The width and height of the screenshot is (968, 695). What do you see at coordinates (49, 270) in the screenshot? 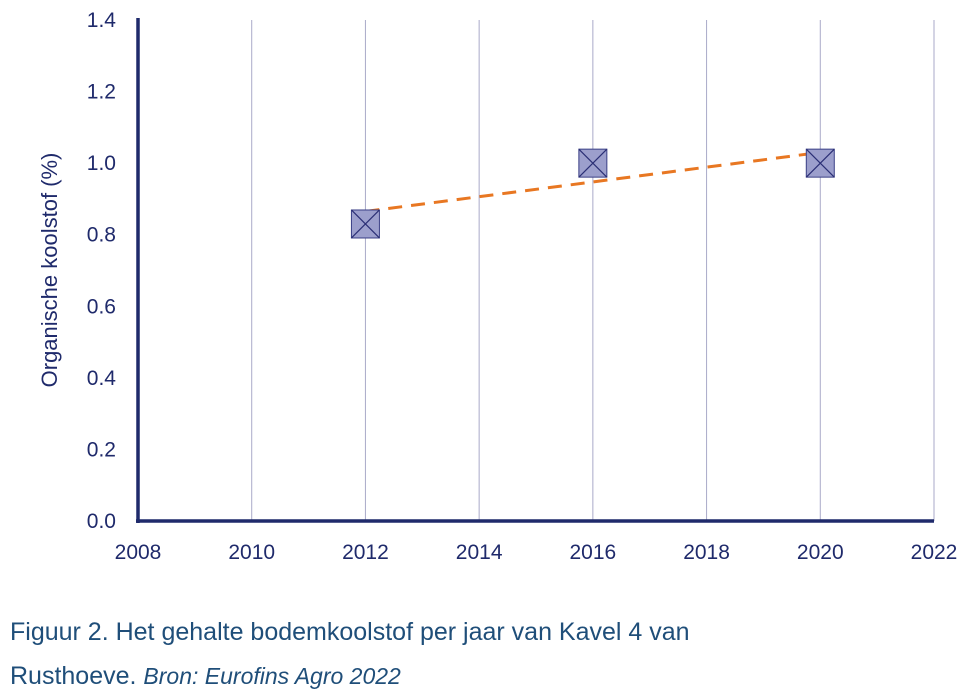
I see `y-axis-label: Organische koolstof (%)` at bounding box center [49, 270].